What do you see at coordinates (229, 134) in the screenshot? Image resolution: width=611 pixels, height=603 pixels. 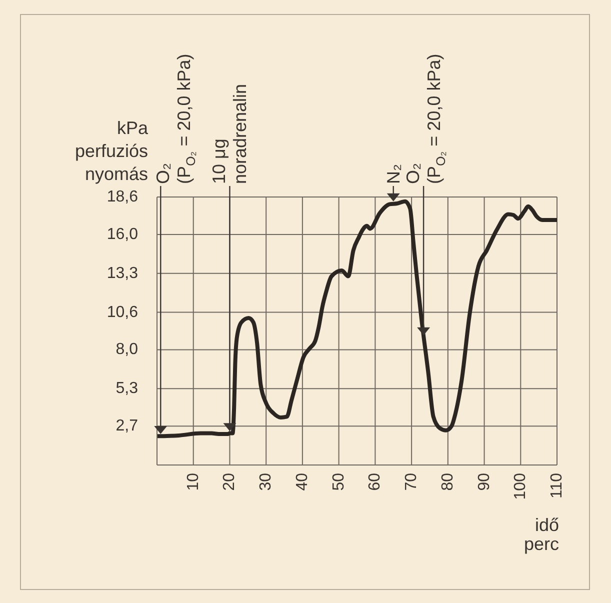 I see `annotation: 10 μg noradrenalin` at bounding box center [229, 134].